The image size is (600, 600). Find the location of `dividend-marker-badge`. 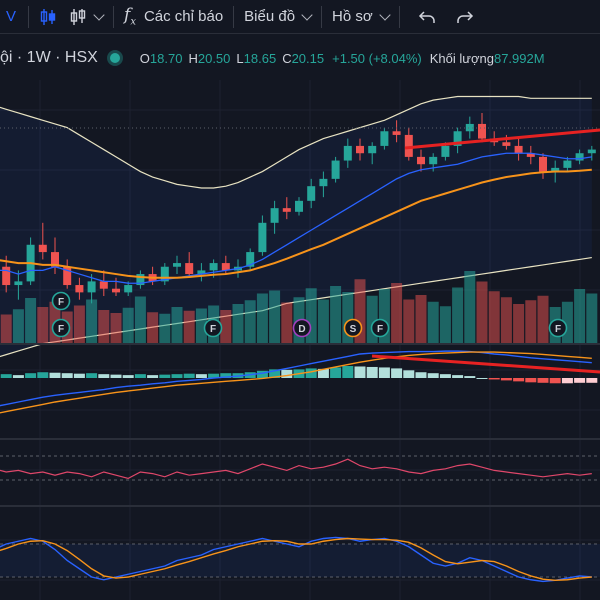

dividend-marker-badge is located at coordinates (302, 328).